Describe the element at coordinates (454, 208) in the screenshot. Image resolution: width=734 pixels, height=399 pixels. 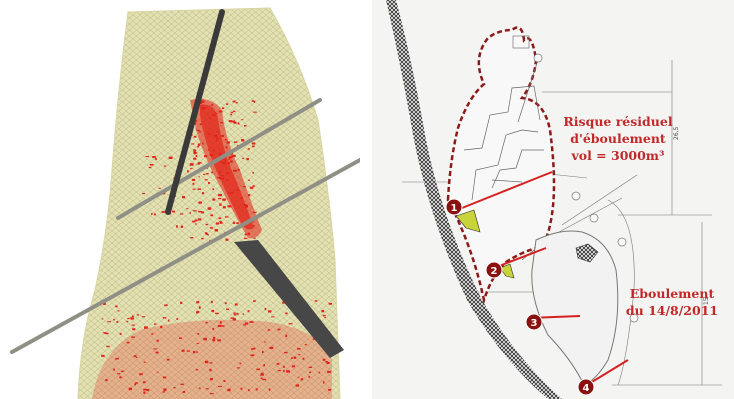
I see `marker-1-label: 1` at that location.